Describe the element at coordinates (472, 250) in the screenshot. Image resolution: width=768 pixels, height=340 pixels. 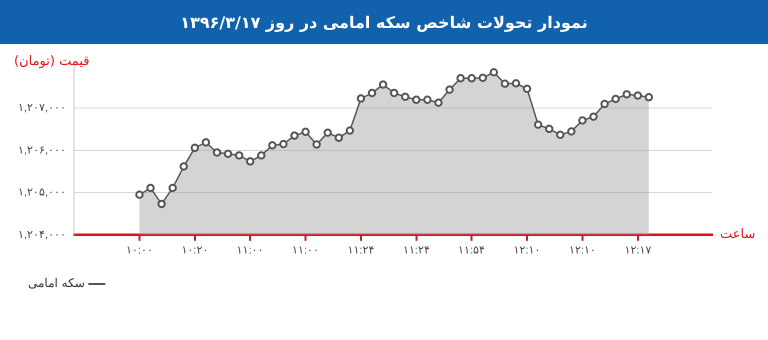
I see `x-tick-label: ۱۱:۵۴` at that location.